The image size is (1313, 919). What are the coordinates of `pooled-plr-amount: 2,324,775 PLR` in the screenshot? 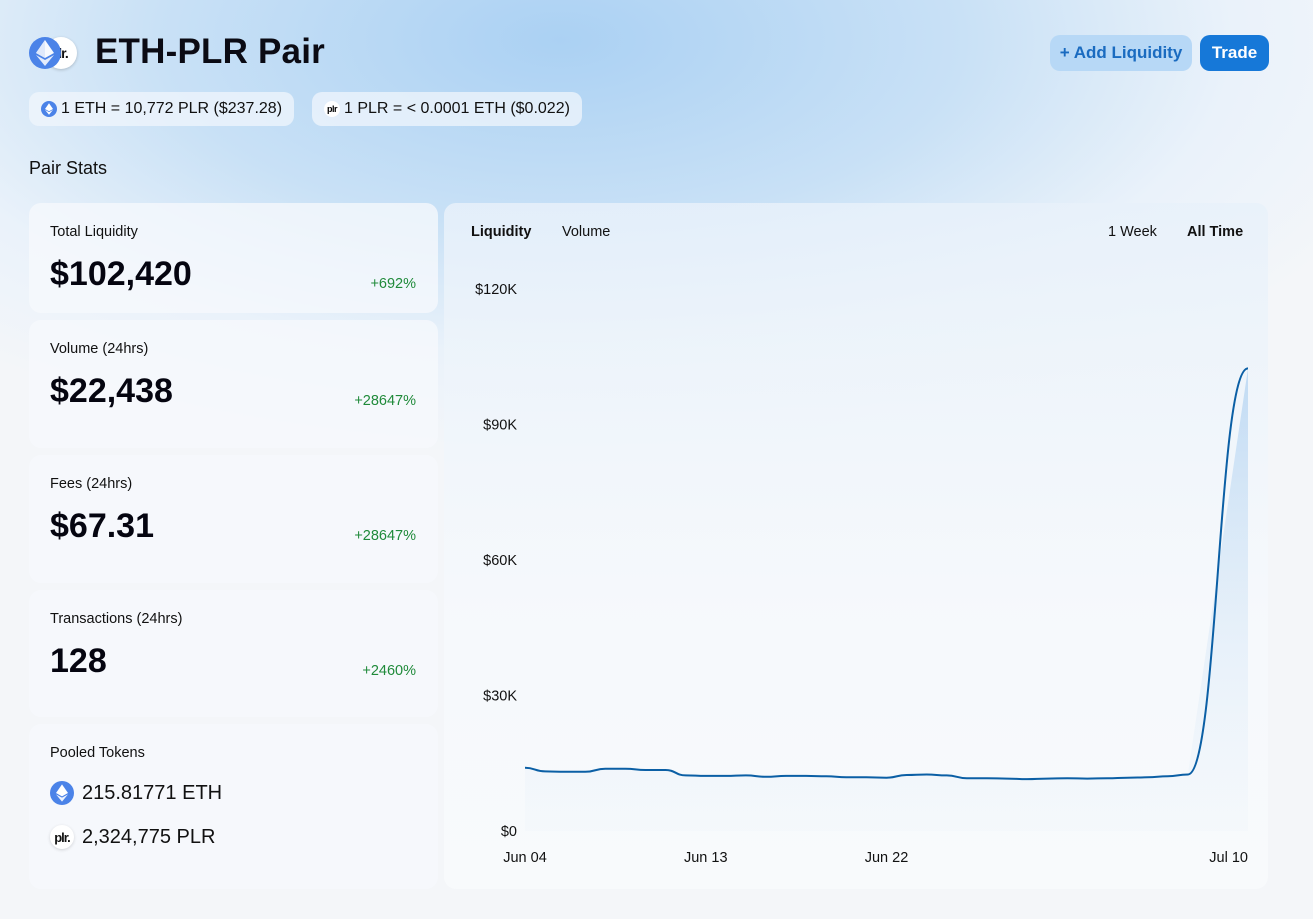 It's located at (149, 836).